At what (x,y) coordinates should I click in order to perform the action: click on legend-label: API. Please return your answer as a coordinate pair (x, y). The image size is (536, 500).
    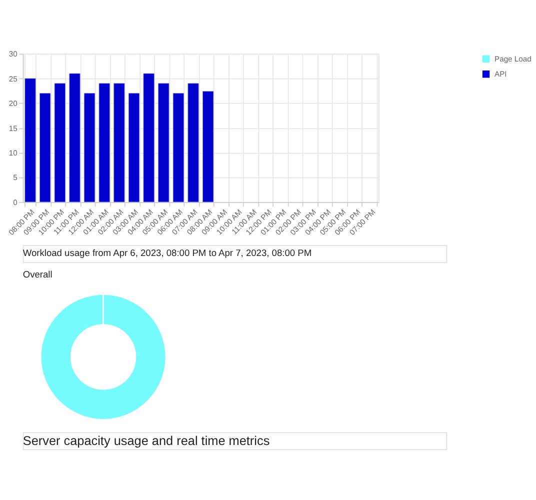
    Looking at the image, I should click on (500, 74).